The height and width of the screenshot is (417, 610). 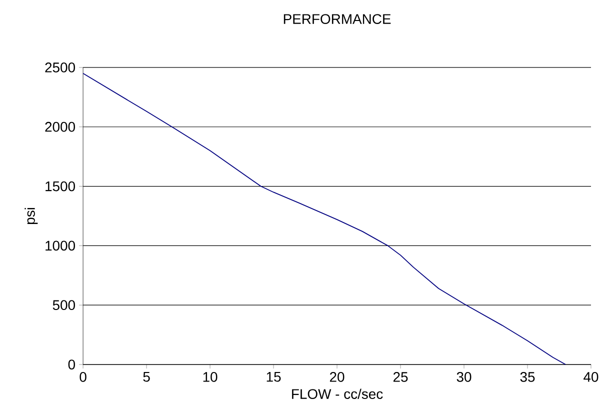 I want to click on x-tick-label: 35, so click(x=527, y=377).